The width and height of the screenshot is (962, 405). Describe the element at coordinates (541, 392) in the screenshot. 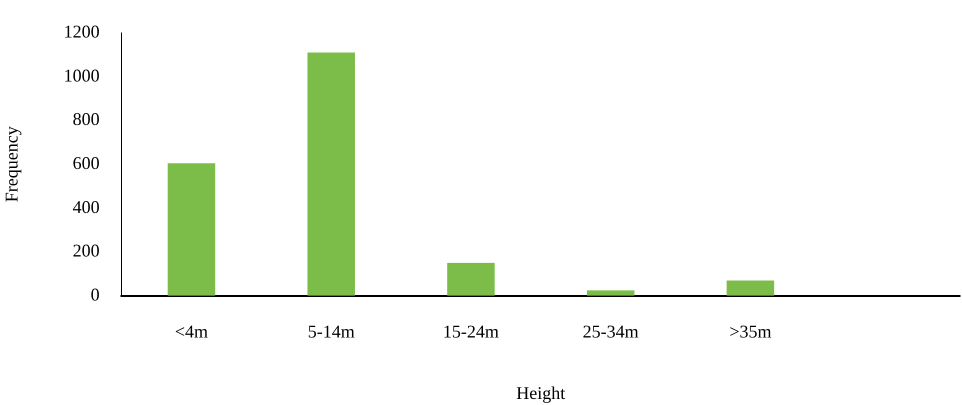

I see `x-axis-title: Height` at that location.